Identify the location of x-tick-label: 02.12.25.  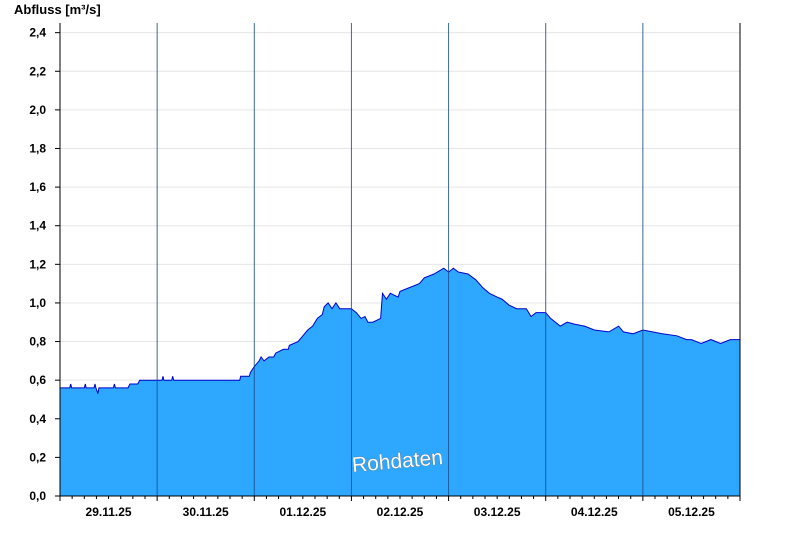
(400, 512).